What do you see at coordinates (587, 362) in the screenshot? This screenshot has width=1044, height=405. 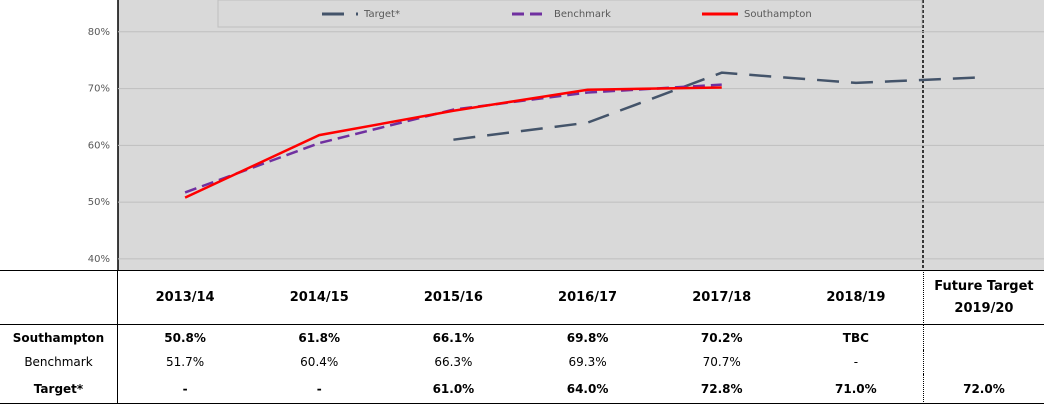 I see `table-cell: 69.3%` at bounding box center [587, 362].